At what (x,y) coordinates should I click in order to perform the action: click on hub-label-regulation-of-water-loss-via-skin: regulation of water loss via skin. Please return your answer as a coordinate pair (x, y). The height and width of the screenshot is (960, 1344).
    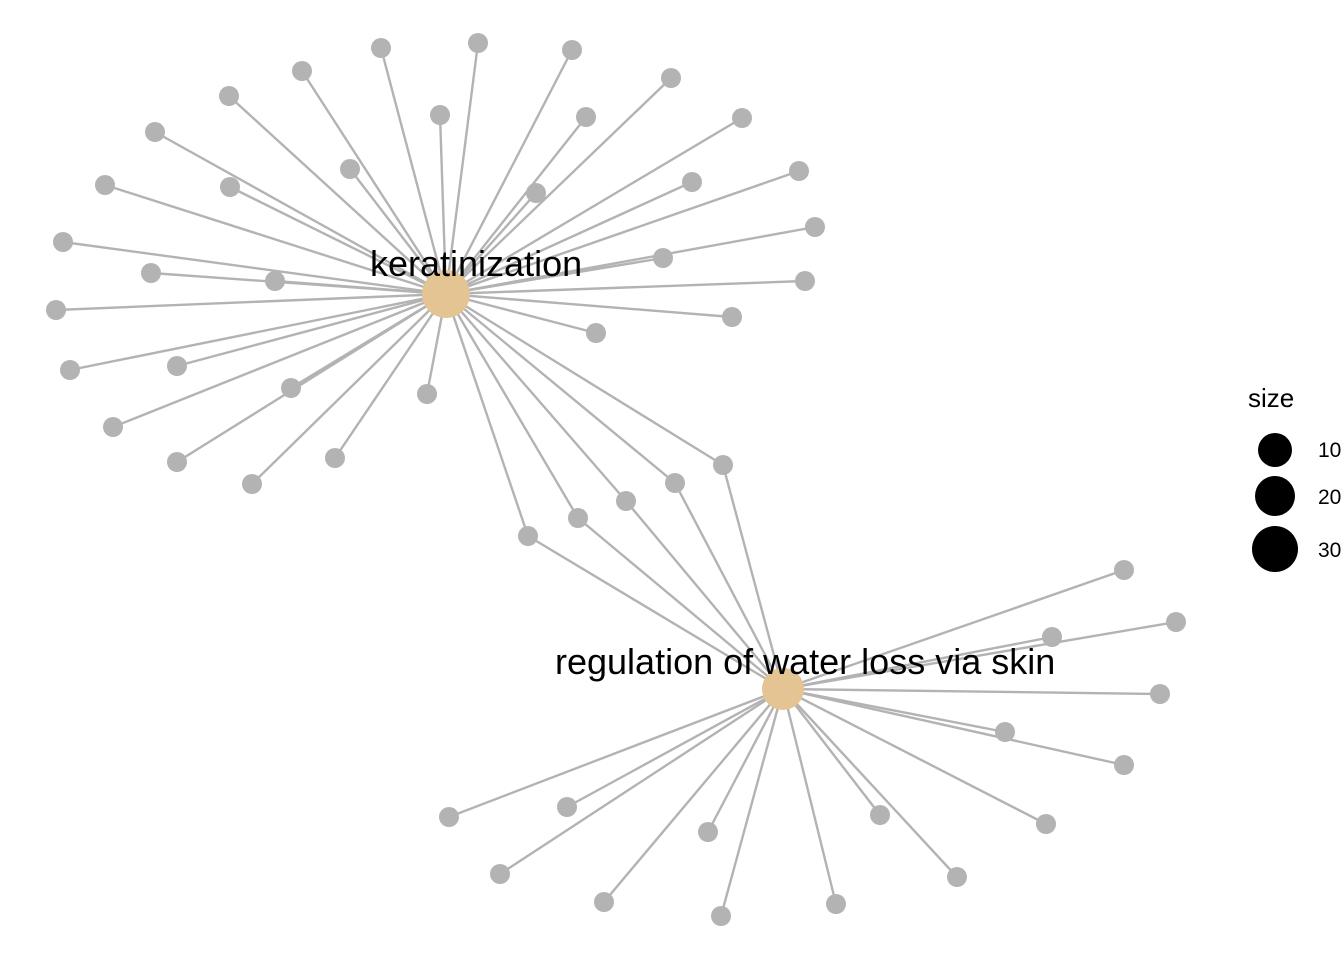
    Looking at the image, I should click on (805, 661).